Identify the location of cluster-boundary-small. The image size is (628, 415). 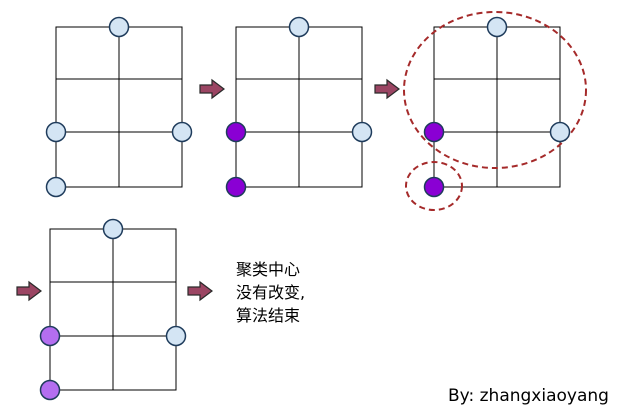
(434, 186).